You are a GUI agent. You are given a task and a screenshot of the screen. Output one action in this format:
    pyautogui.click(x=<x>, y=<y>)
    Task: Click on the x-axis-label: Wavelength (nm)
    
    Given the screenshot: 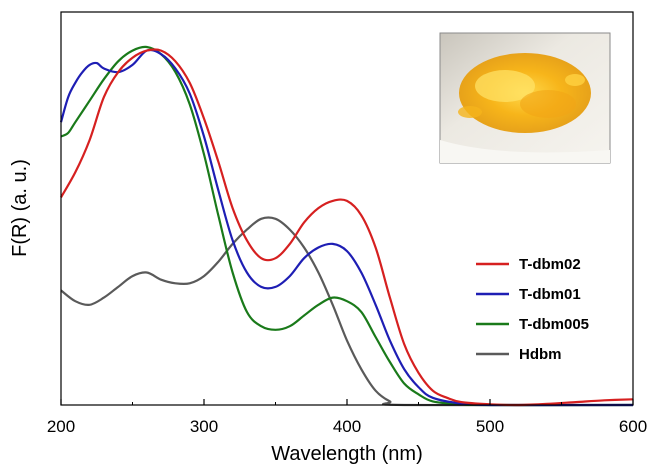 What is the action you would take?
    pyautogui.click(x=347, y=454)
    